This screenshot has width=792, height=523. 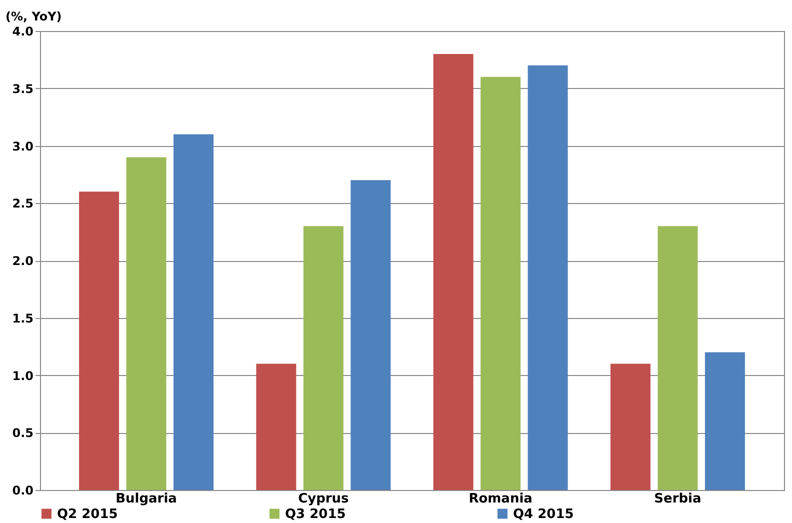 I want to click on y-tick-label: 2.0, so click(x=23, y=261).